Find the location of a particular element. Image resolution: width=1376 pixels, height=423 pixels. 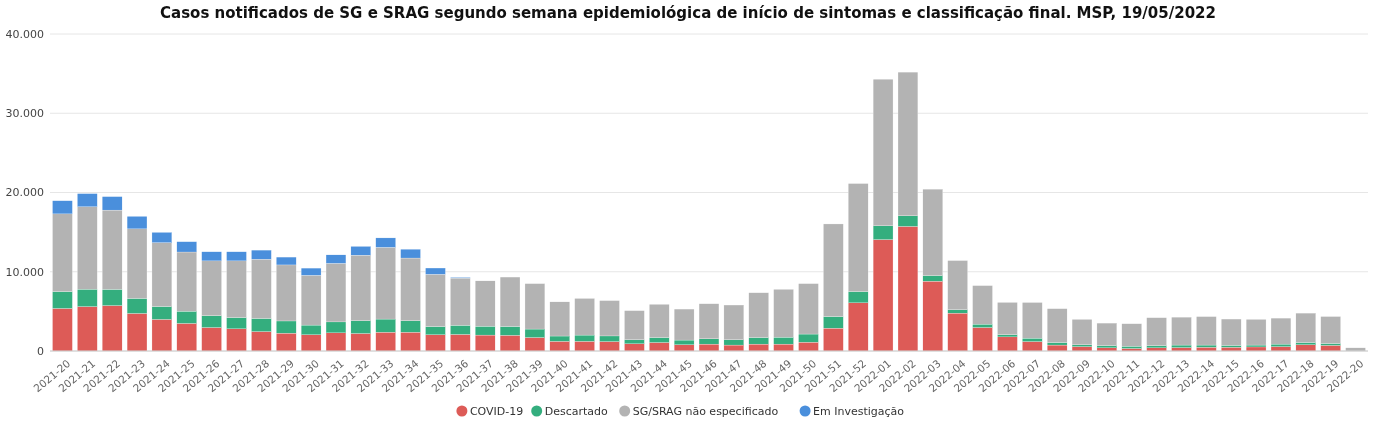

chart-title: Casos notificados de SG e SRAG segundo semana epidemiológica de início de sintomas e classificação final. MSP, 19/05/2022 is located at coordinates (688, 13).